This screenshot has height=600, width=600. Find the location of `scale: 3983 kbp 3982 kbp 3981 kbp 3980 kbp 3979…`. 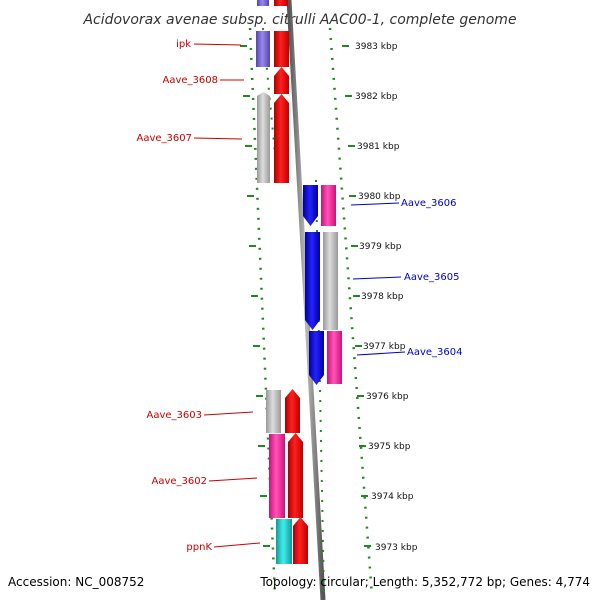

scale: 3983 kbp 3982 kbp 3981 kbp 3980 kbp 3979… is located at coordinates (380, 297).